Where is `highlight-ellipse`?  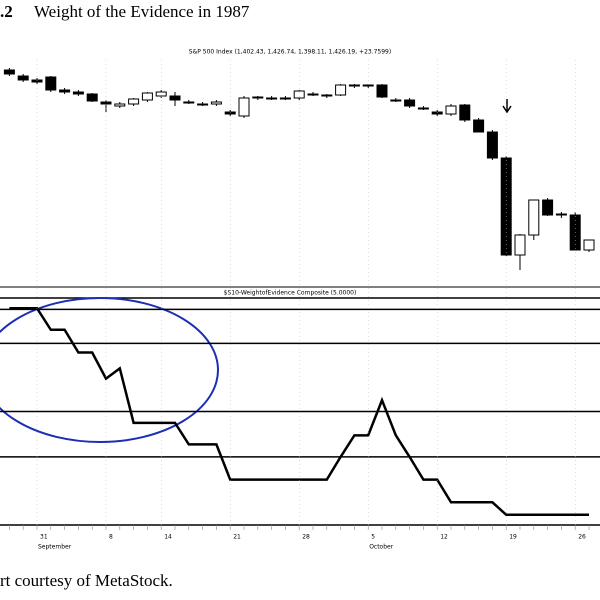 highlight-ellipse is located at coordinates (109, 370).